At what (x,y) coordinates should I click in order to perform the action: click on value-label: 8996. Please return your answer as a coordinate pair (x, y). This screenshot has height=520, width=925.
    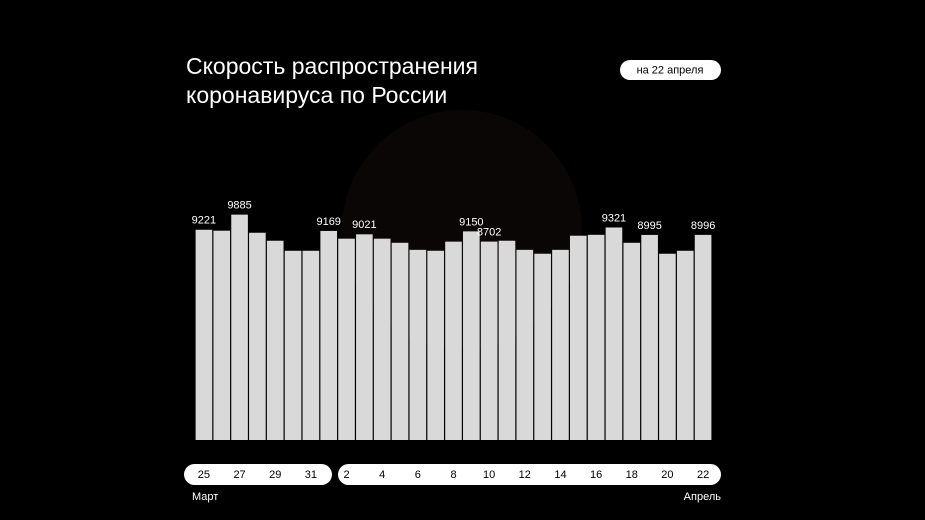
    Looking at the image, I should click on (703, 226).